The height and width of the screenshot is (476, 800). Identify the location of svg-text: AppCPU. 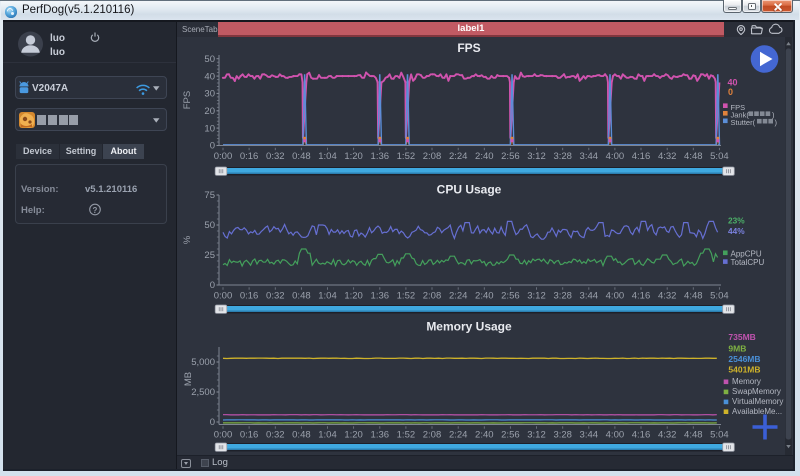
(746, 253).